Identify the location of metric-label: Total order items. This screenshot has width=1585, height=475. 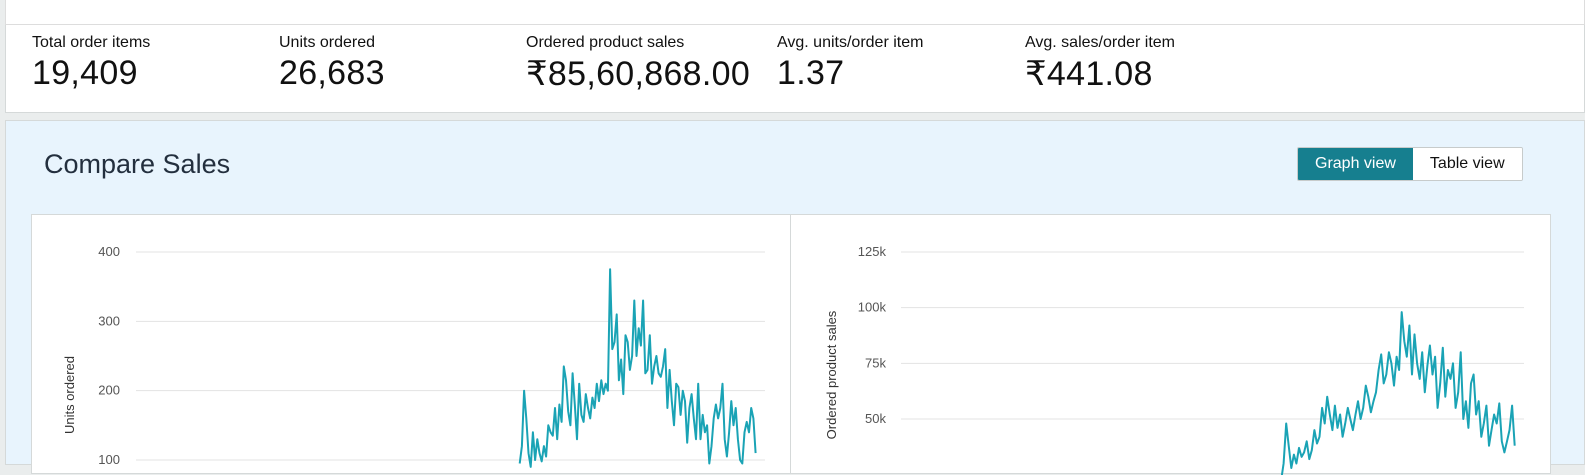
(91, 42).